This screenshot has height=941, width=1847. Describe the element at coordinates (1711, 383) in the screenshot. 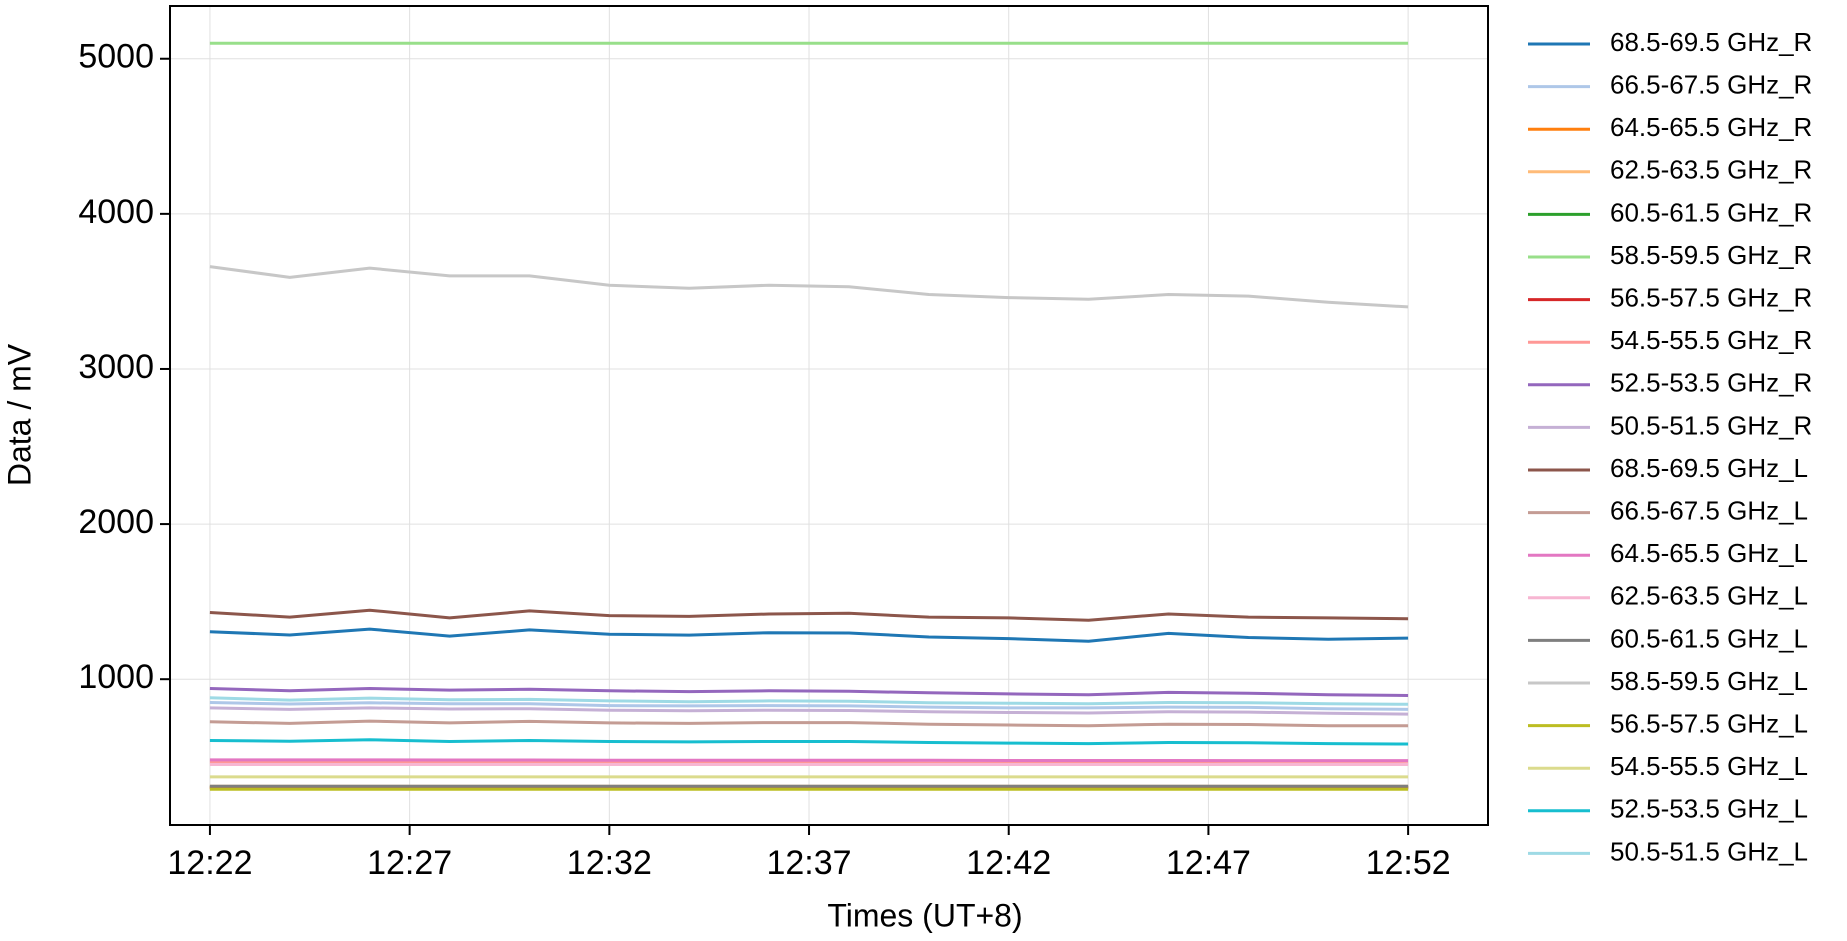

I see `legend-label: 52.5-53.5 GHz_R` at that location.